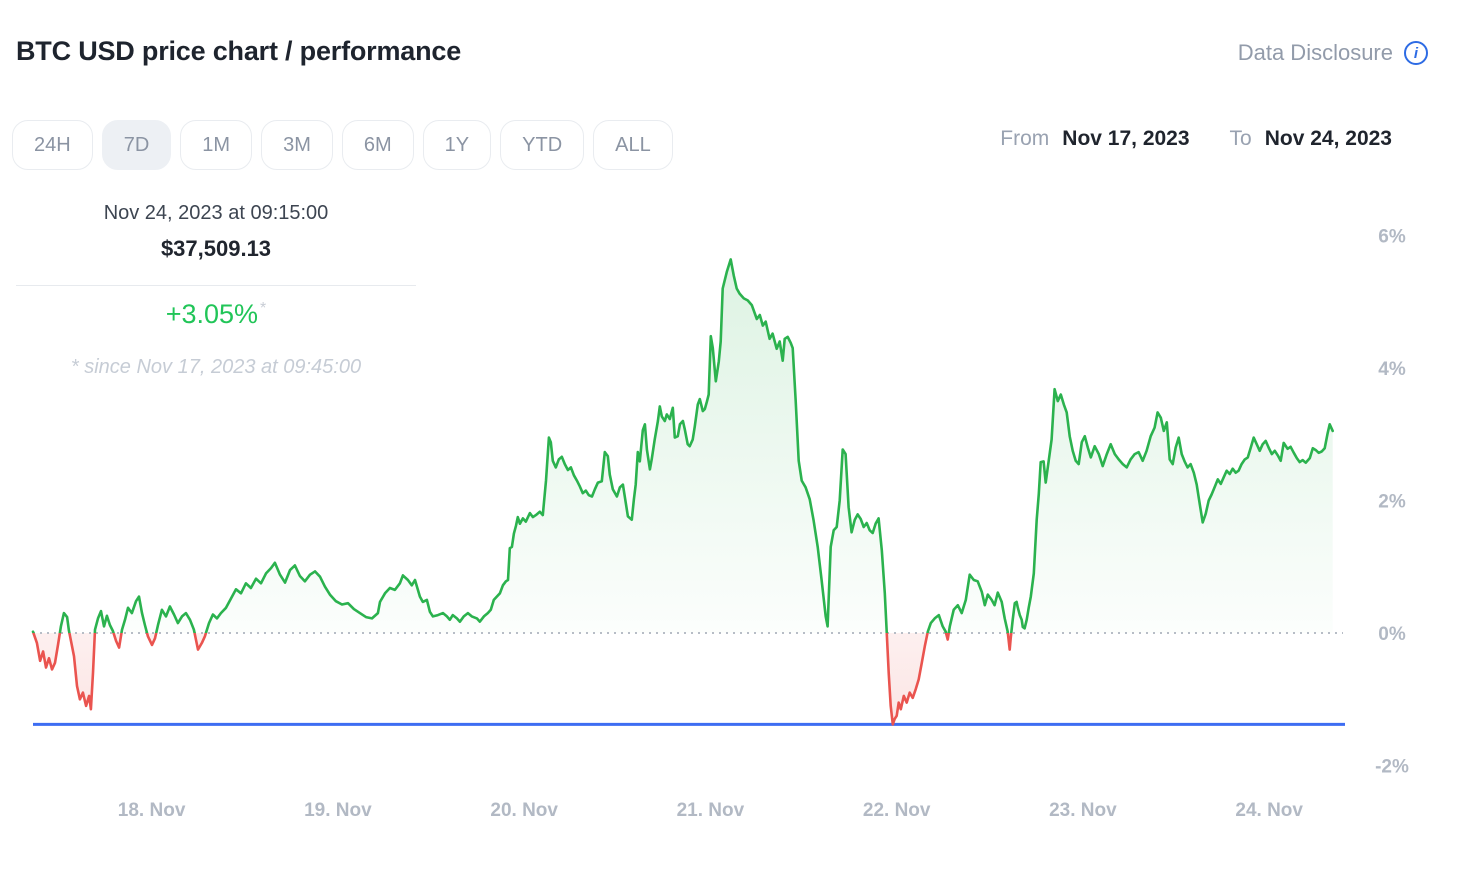 This screenshot has height=872, width=1472. Describe the element at coordinates (1025, 138) in the screenshot. I see `from-label: From` at that location.